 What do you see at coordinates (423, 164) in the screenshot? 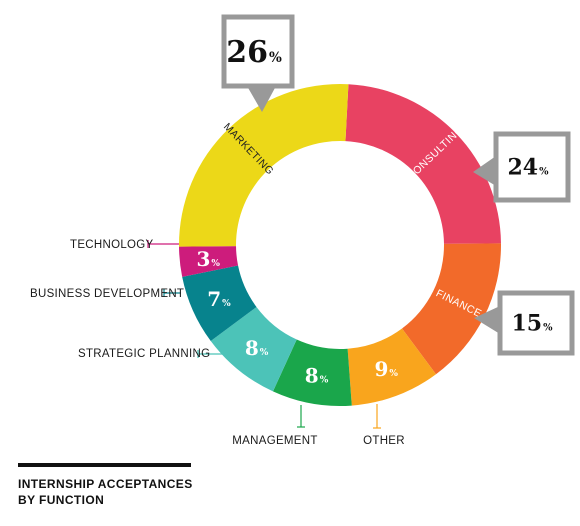
I see `slice-consulting` at bounding box center [423, 164].